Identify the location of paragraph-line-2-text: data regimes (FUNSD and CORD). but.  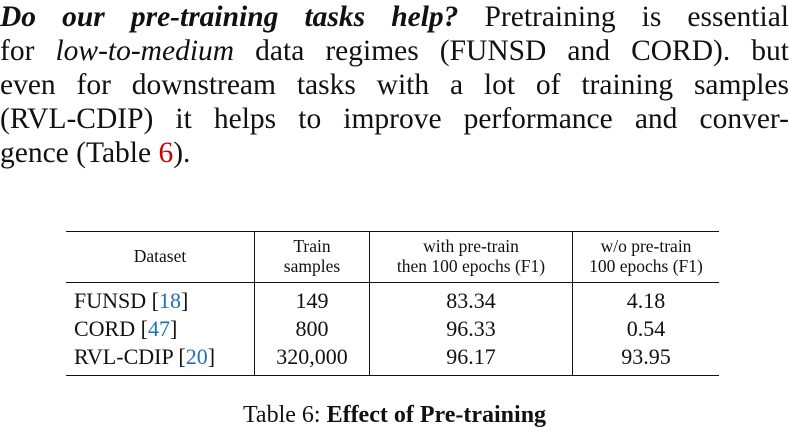
(511, 51).